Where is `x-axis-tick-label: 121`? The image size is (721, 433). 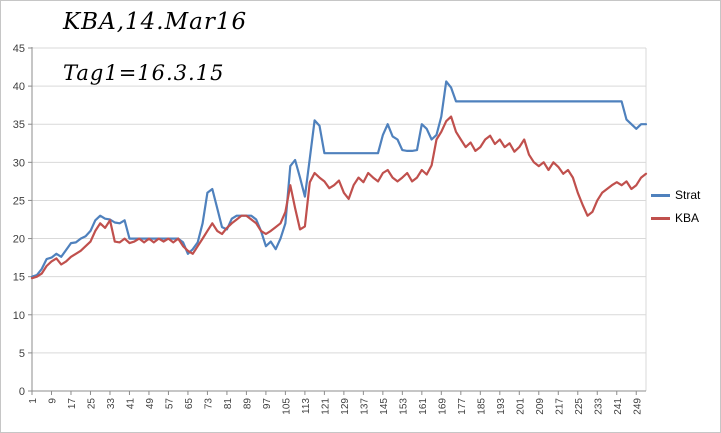 x-axis-tick-label: 121 is located at coordinates (325, 406).